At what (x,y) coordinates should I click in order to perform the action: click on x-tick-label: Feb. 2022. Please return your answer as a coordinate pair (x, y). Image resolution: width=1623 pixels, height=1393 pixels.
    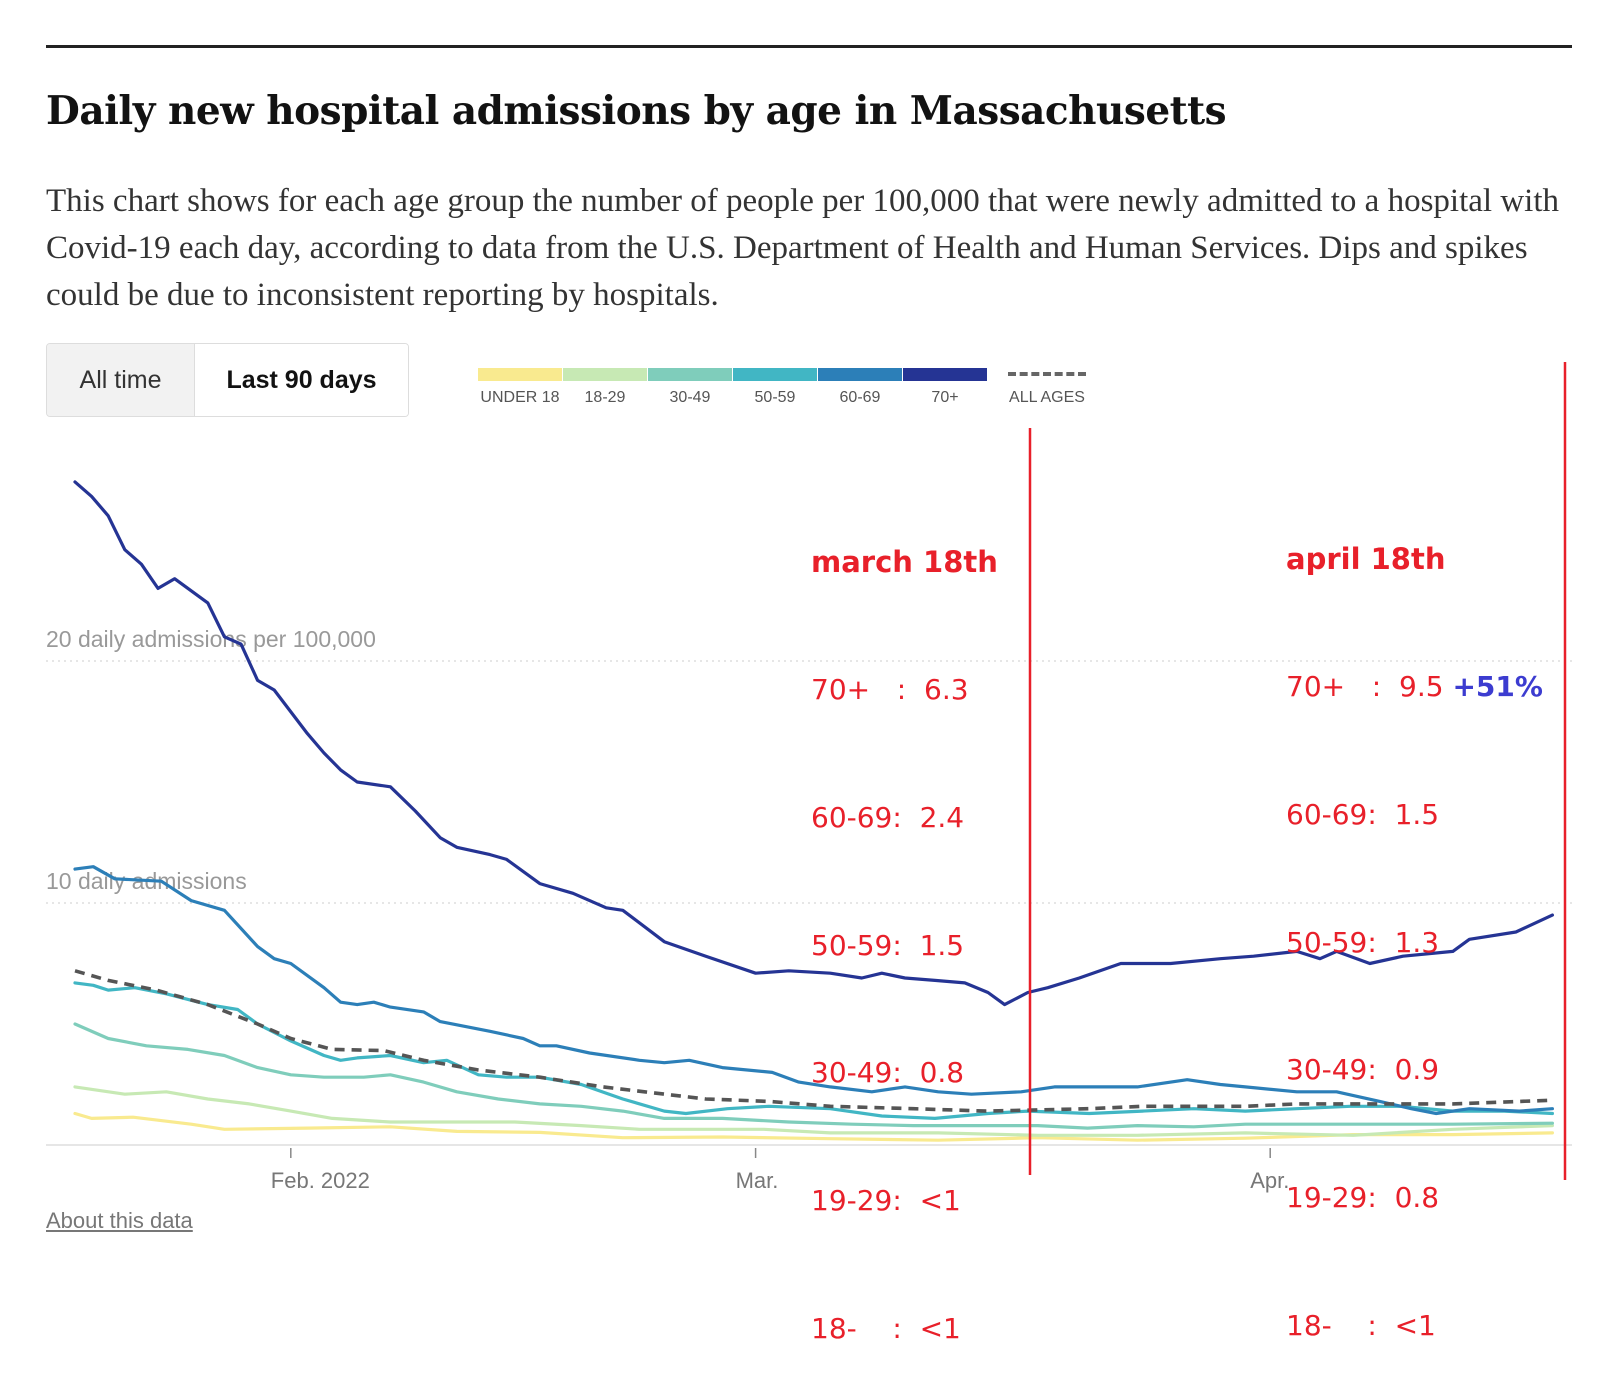
    Looking at the image, I should click on (320, 1180).